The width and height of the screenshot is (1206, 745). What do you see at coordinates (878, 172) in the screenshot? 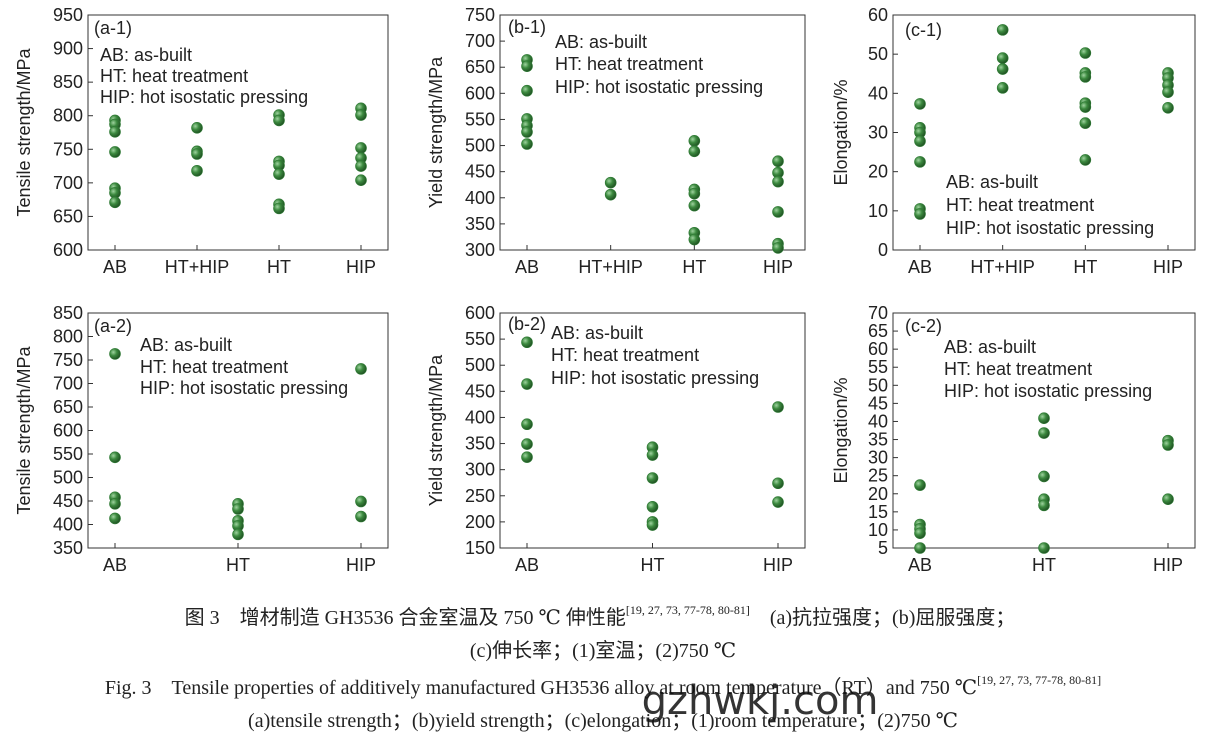
I see `y-tick-label: 20` at bounding box center [878, 172].